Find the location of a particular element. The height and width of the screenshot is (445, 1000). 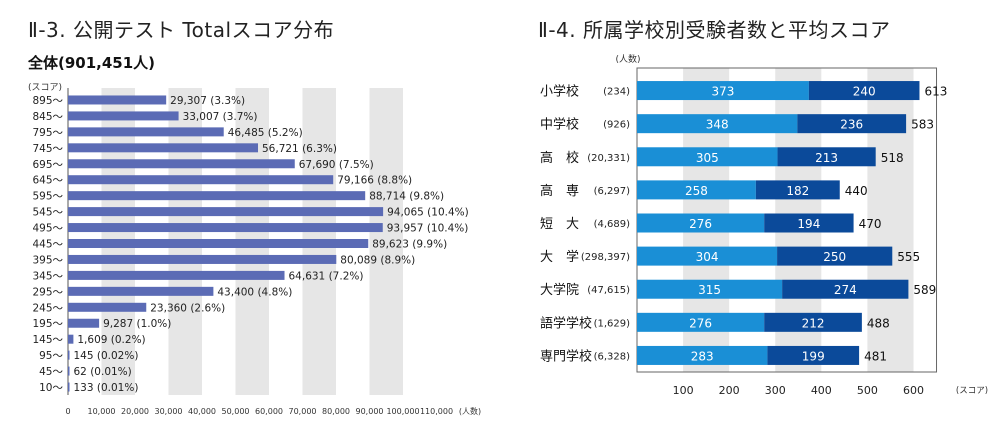

y-tick-label: 695〜 is located at coordinates (47, 165).